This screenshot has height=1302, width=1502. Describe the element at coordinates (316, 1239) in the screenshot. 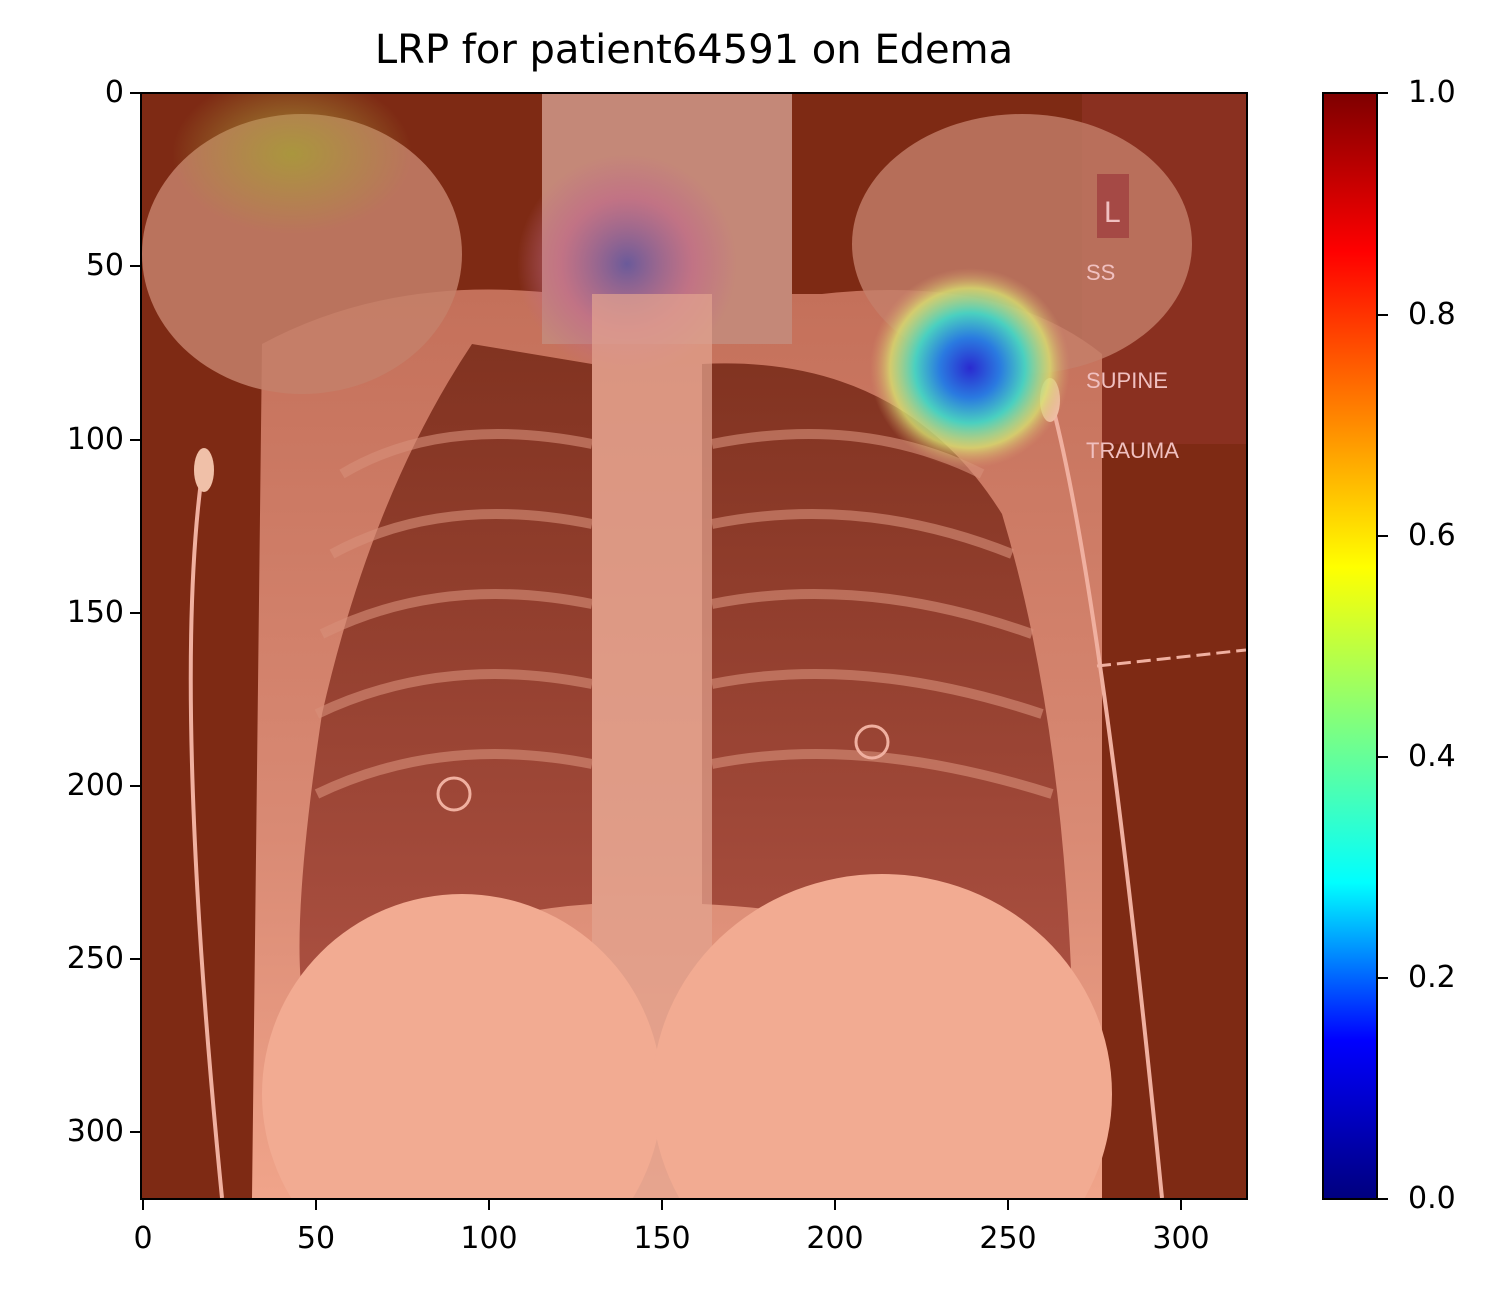

I see `x-tick-label: 50` at that location.